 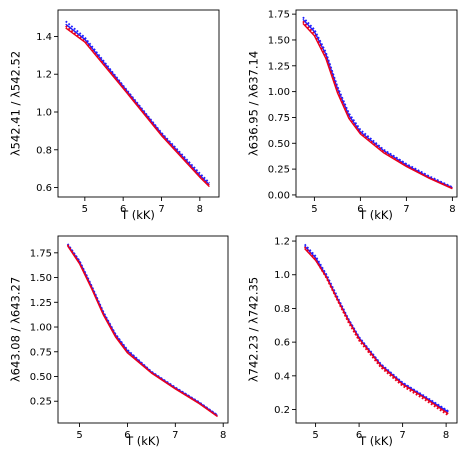 What do you see at coordinates (279, 195) in the screenshot?
I see `y-tick-label: 0.00` at bounding box center [279, 195].